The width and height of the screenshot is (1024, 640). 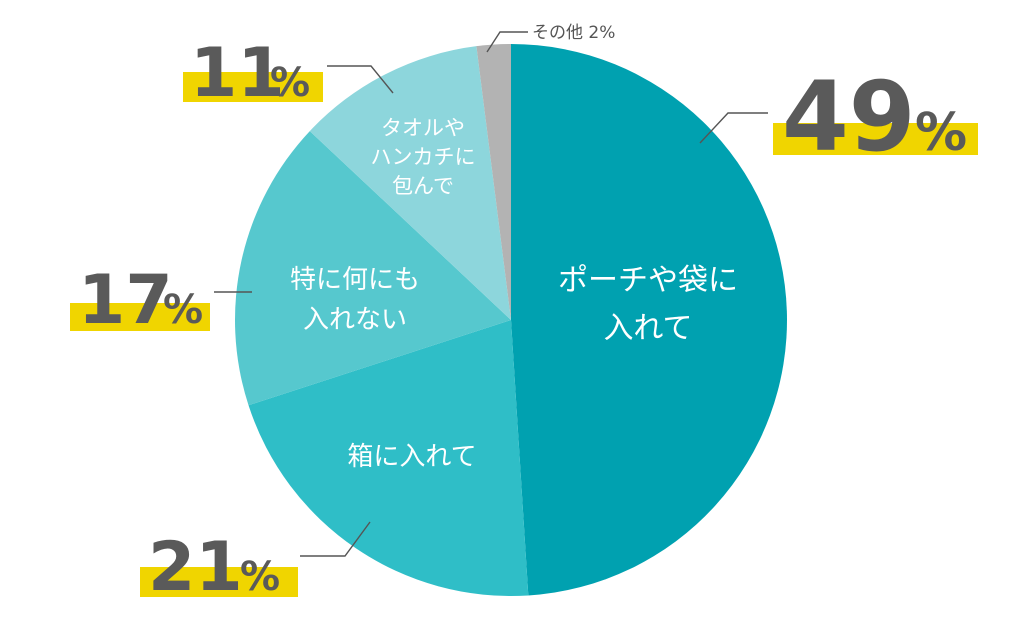 I want to click on slice-label-line: タオルや, so click(x=423, y=128).